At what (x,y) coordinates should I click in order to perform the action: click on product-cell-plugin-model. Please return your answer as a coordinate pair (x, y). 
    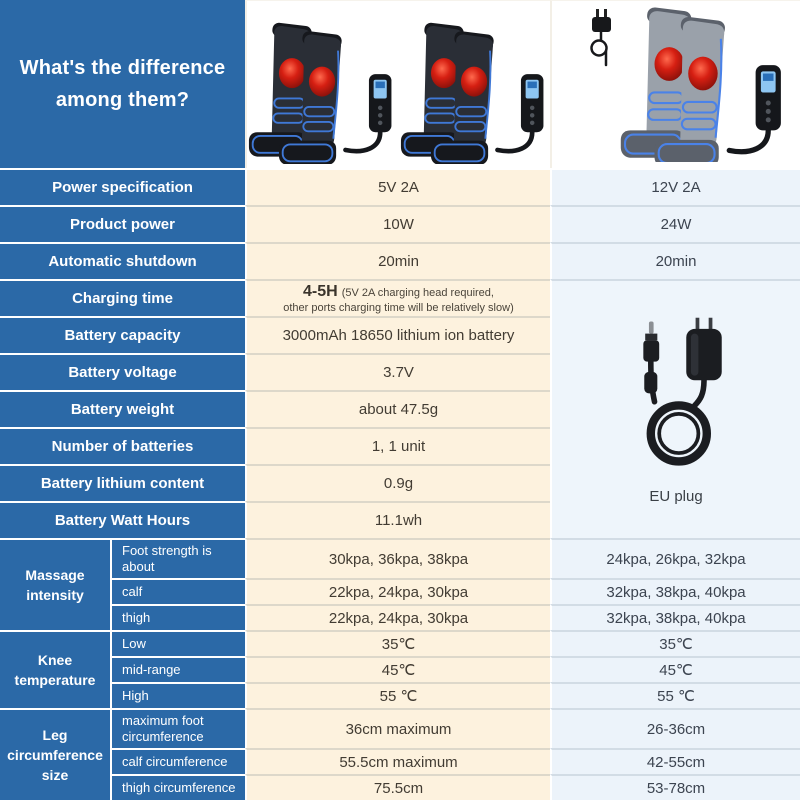
    Looking at the image, I should click on (675, 84).